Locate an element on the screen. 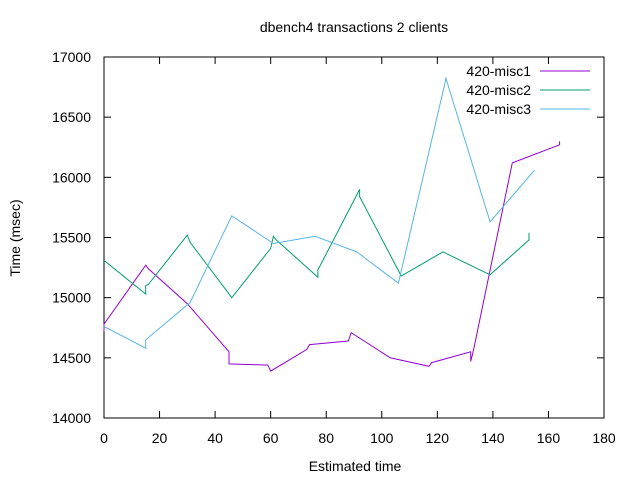 The width and height of the screenshot is (640, 485). legend-label-420-misc2: 420-misc2 is located at coordinates (498, 90).